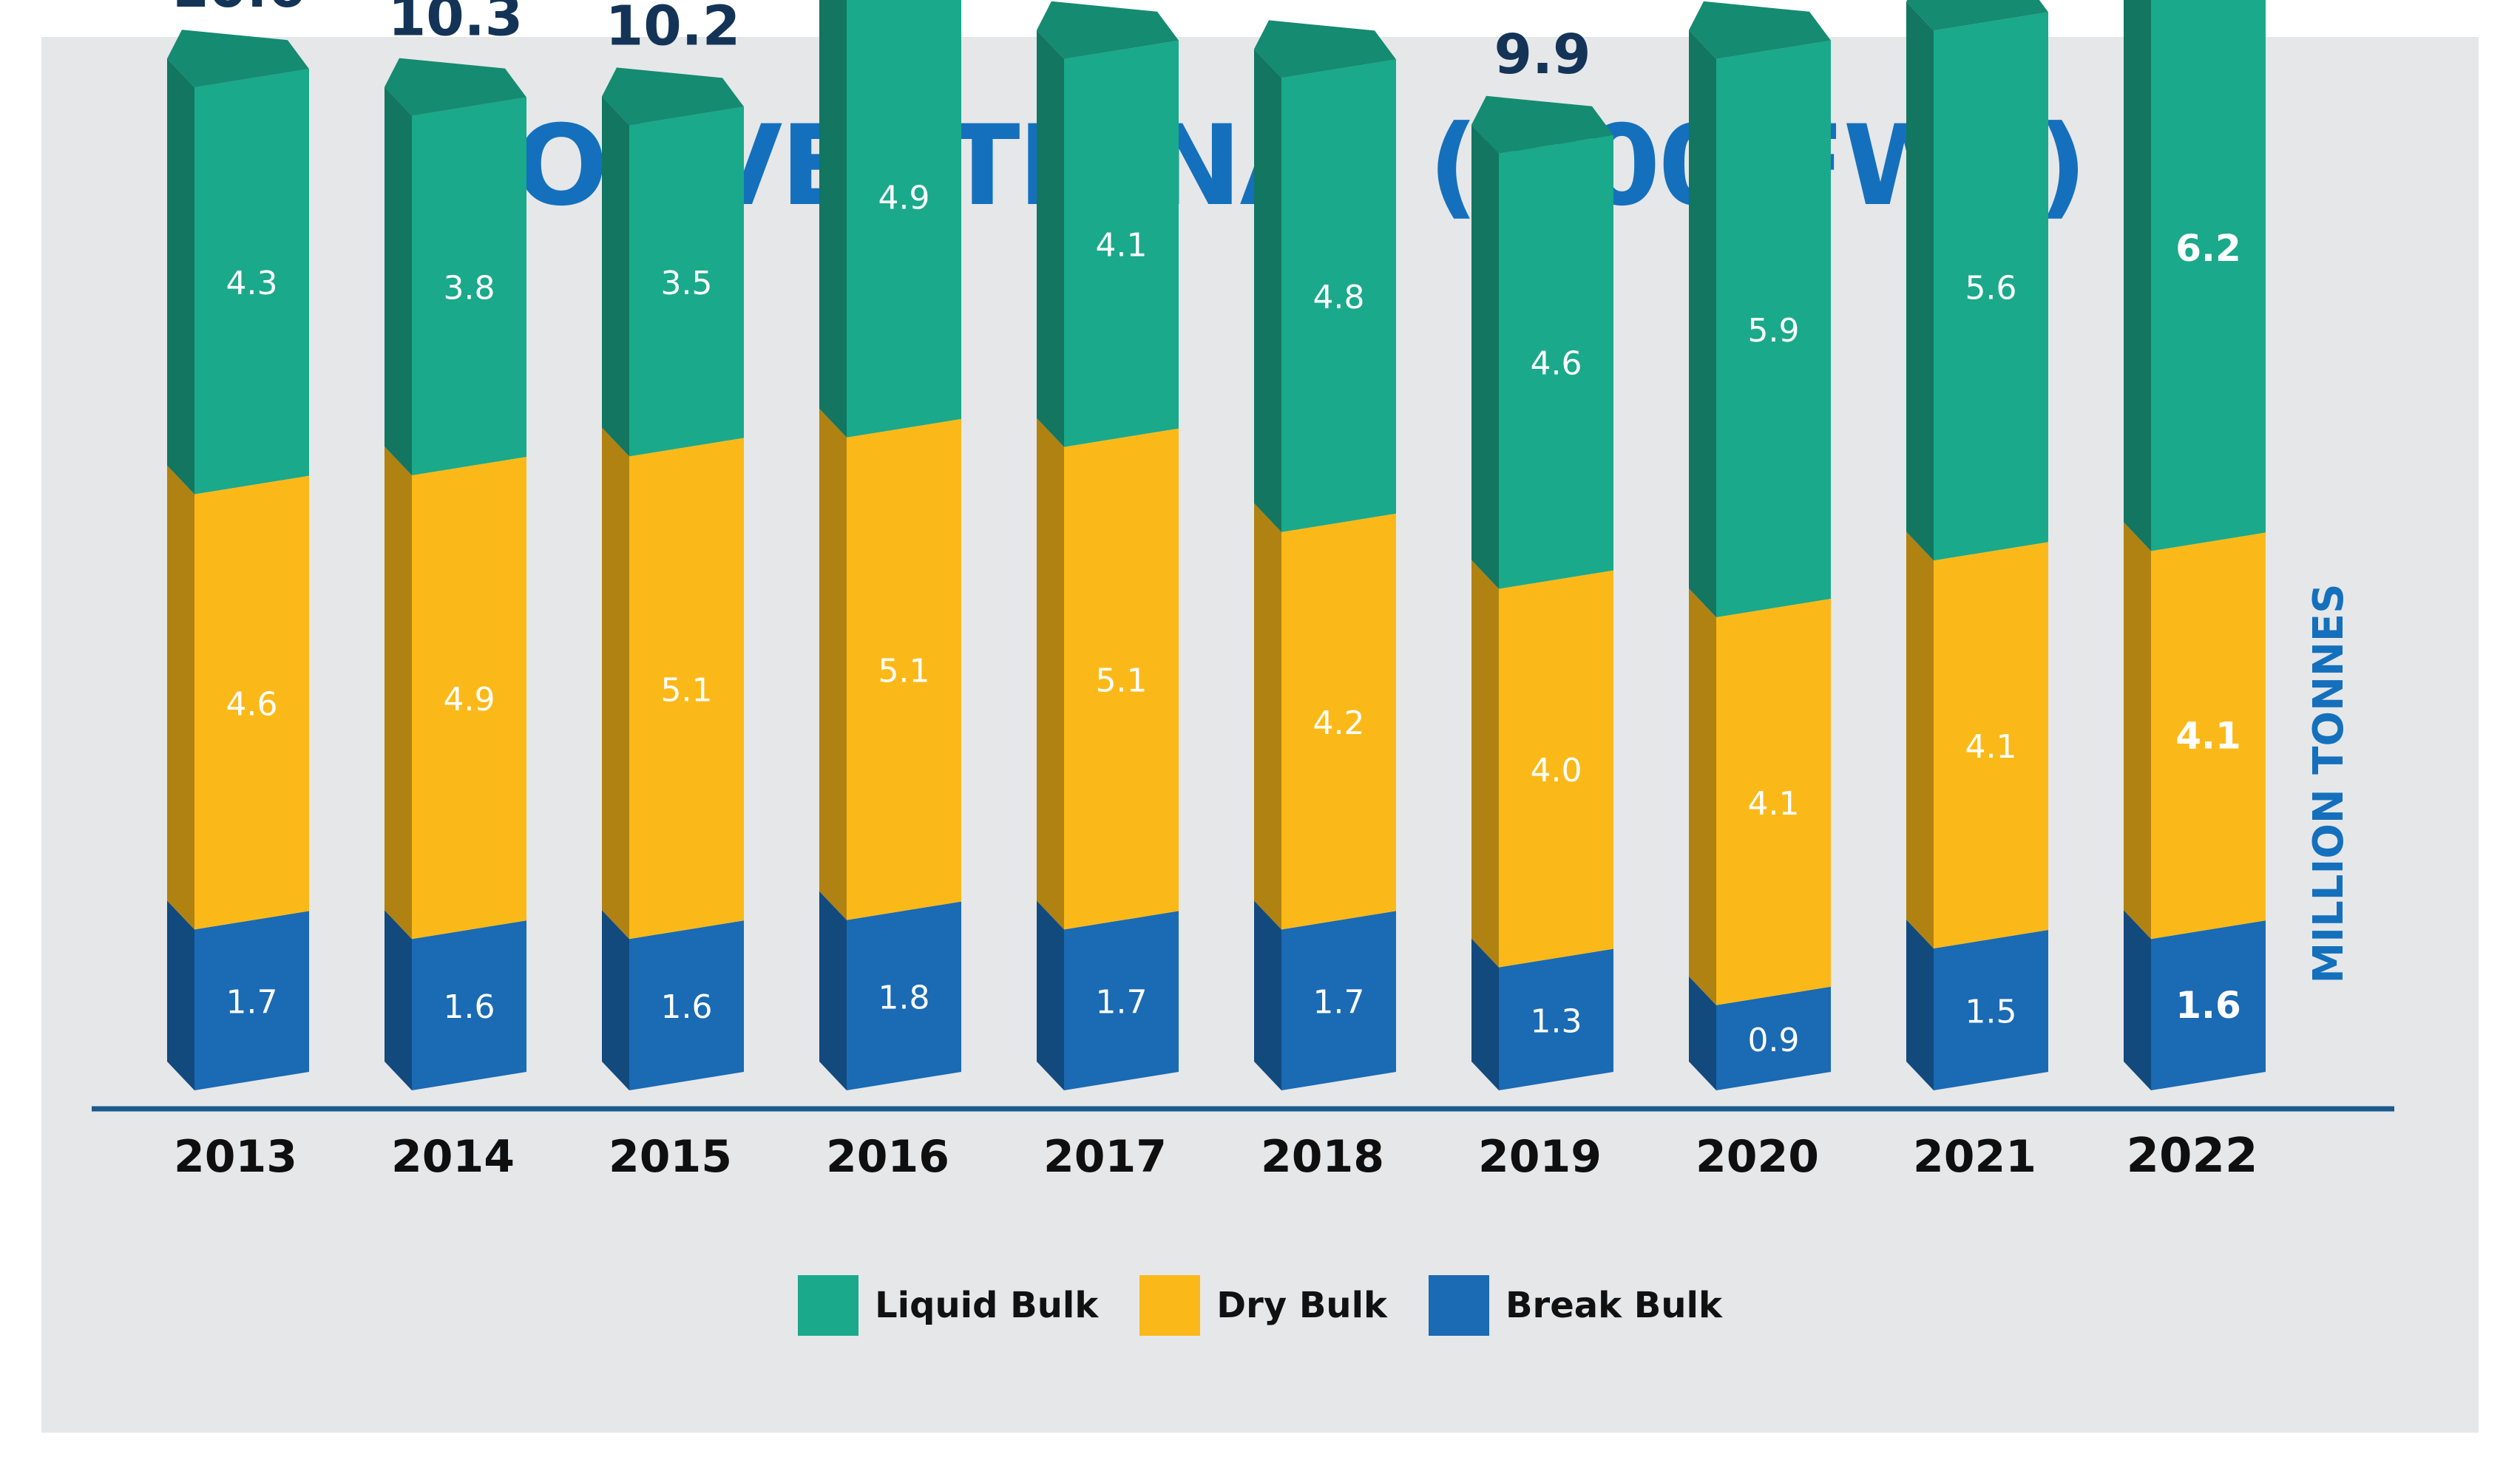 The width and height of the screenshot is (2520, 1457). What do you see at coordinates (399, 281) in the screenshot?
I see `bar-side-2014-liquid-bulk` at bounding box center [399, 281].